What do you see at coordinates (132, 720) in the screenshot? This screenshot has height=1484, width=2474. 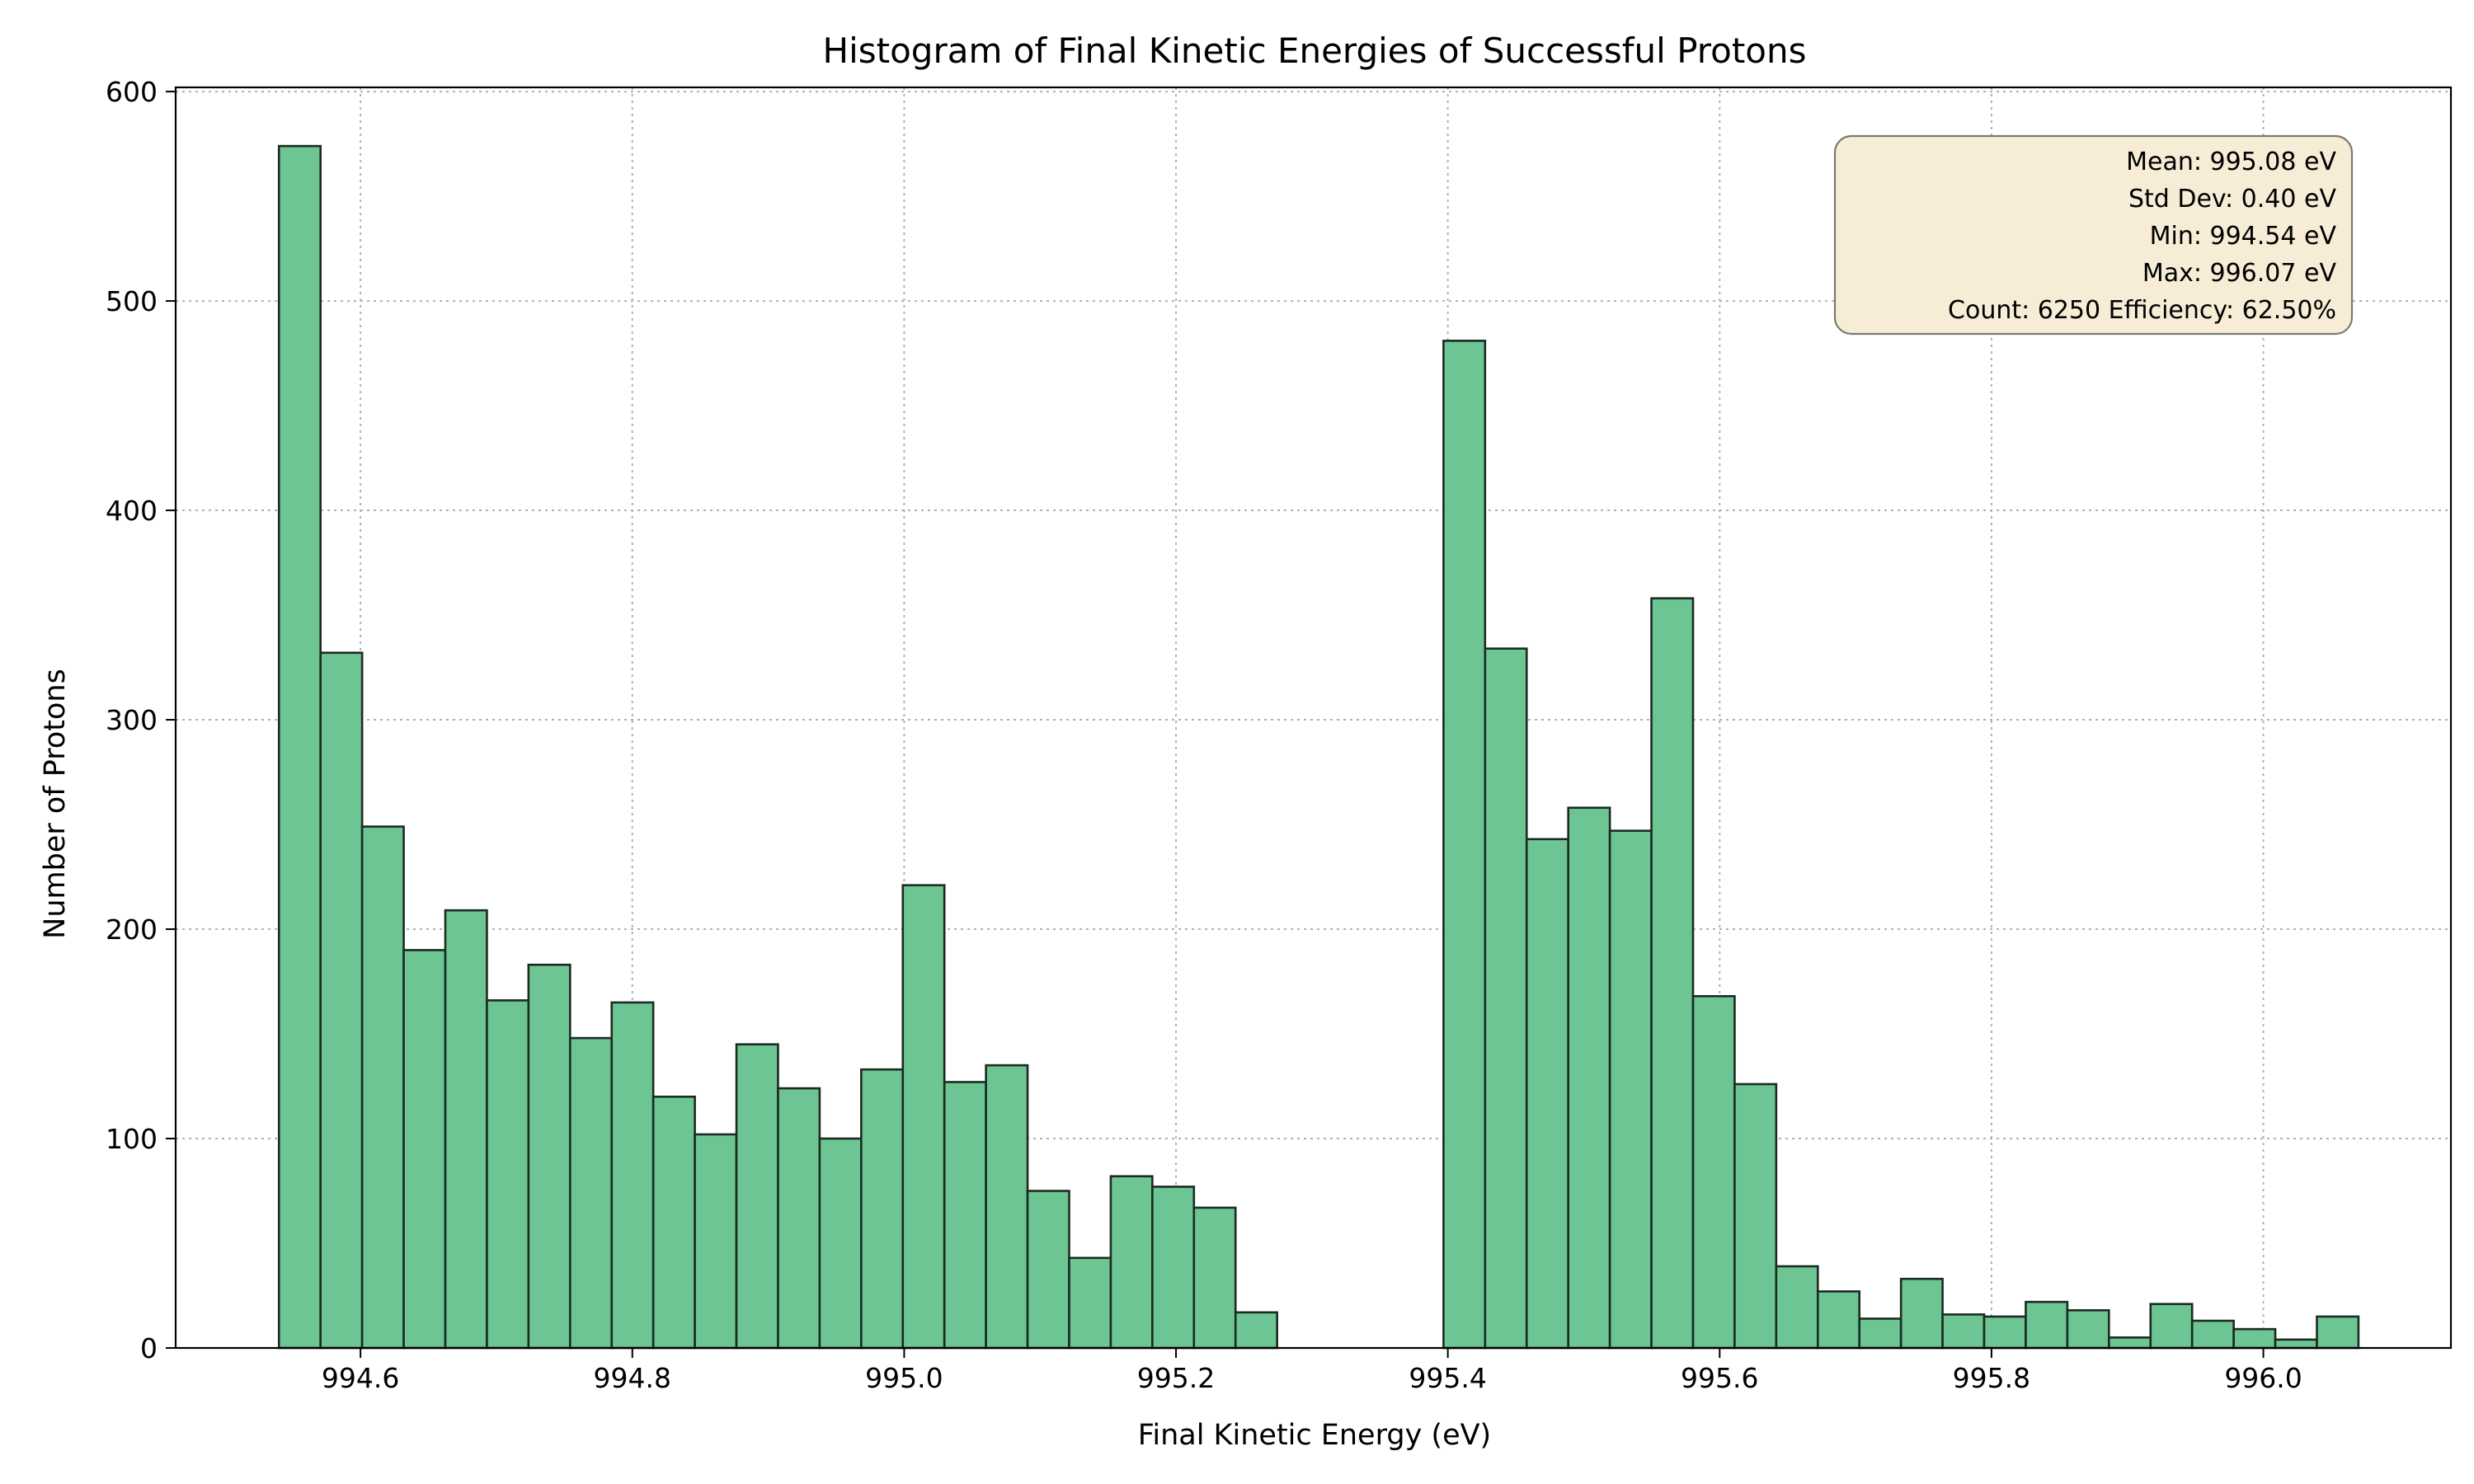 I see `y-tick-label: 300` at bounding box center [132, 720].